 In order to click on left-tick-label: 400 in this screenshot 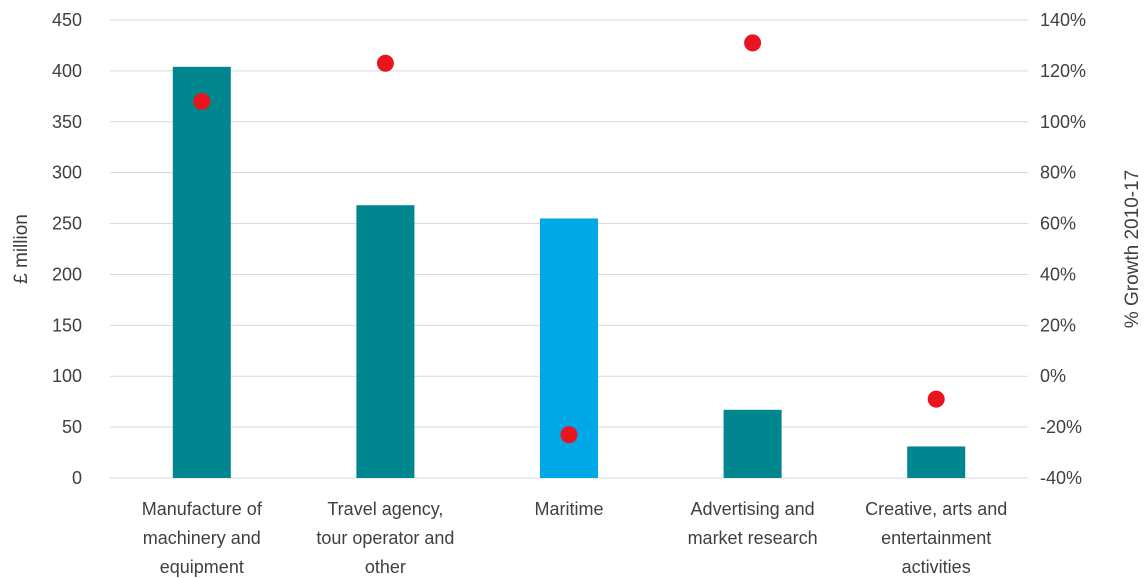, I will do `click(67, 71)`.